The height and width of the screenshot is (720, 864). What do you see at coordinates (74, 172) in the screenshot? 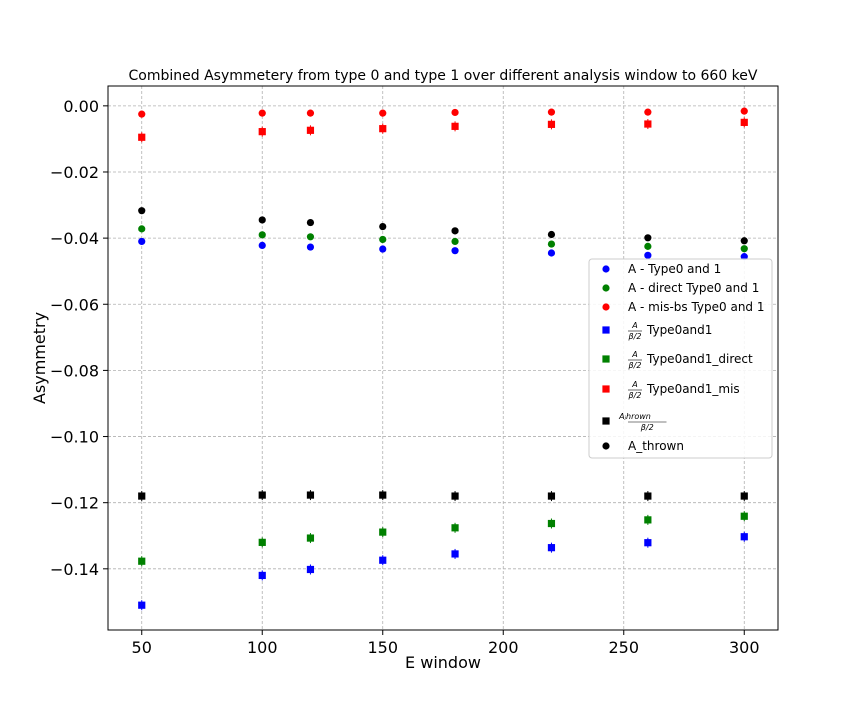
I see `y-tick-label: −0.02` at bounding box center [74, 172].